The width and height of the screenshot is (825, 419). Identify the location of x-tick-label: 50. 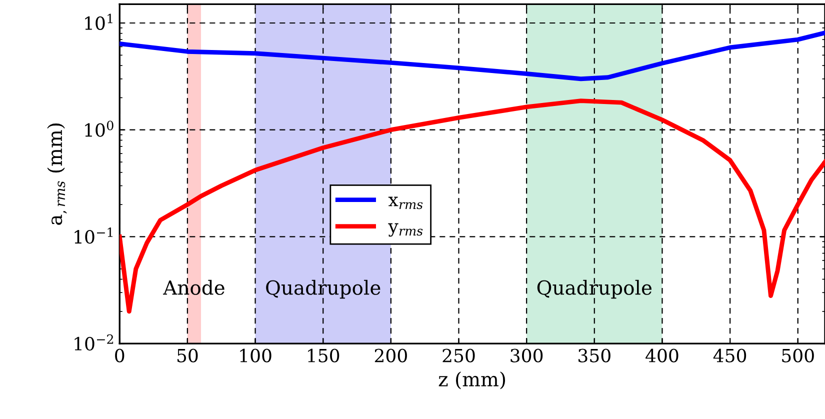
(187, 355).